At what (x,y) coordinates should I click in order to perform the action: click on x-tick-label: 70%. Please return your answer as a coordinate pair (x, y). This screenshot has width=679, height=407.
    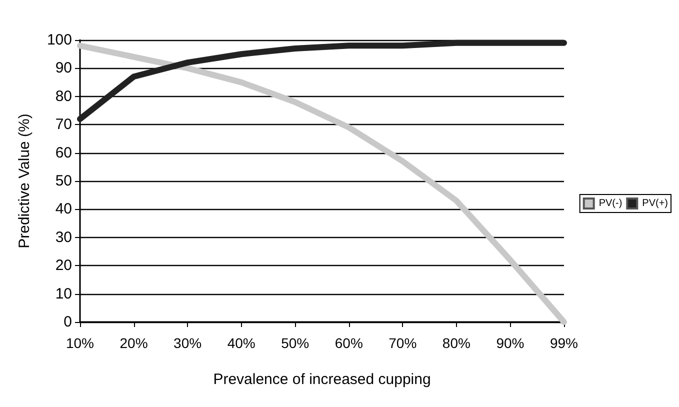
    Looking at the image, I should click on (402, 343).